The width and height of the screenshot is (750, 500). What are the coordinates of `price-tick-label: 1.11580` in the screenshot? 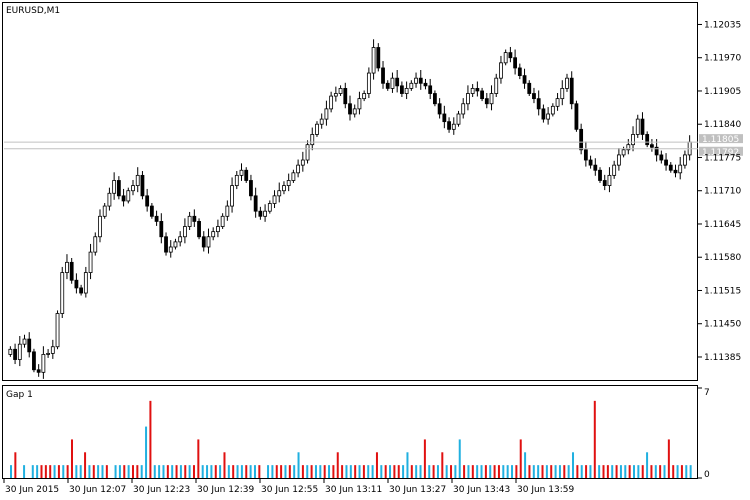 It's located at (722, 258).